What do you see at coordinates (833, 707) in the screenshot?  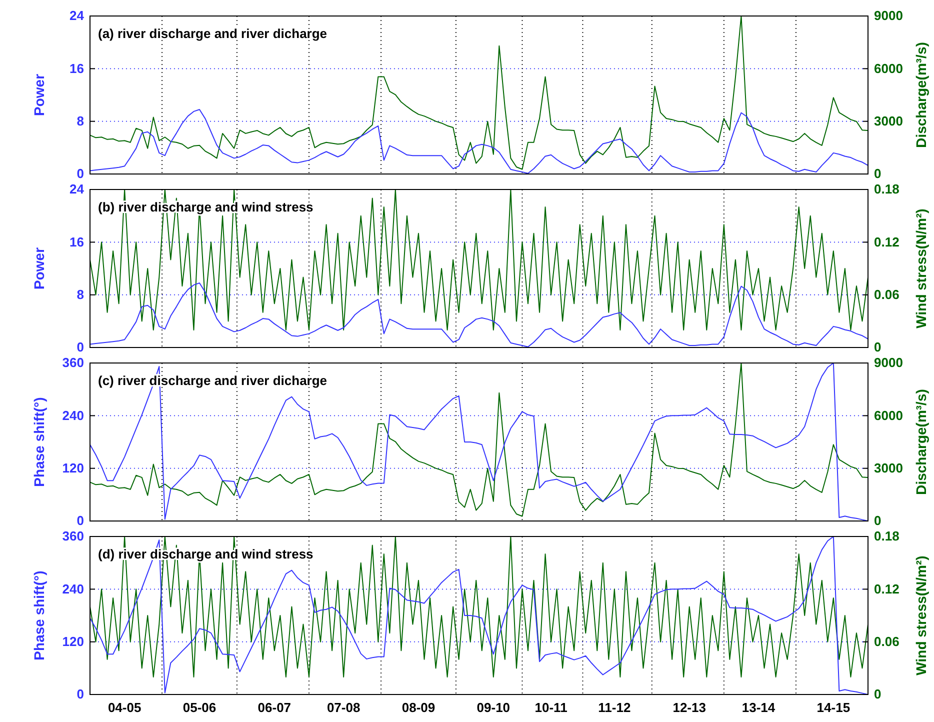 I see `x-tick-label: 14-15` at bounding box center [833, 707].